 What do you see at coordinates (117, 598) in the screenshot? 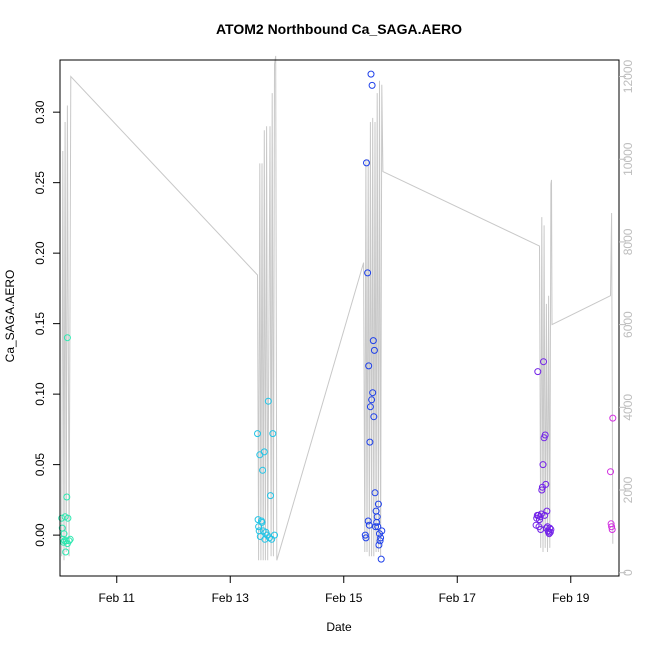
I see `x-tick-label: Feb 11` at bounding box center [117, 598].